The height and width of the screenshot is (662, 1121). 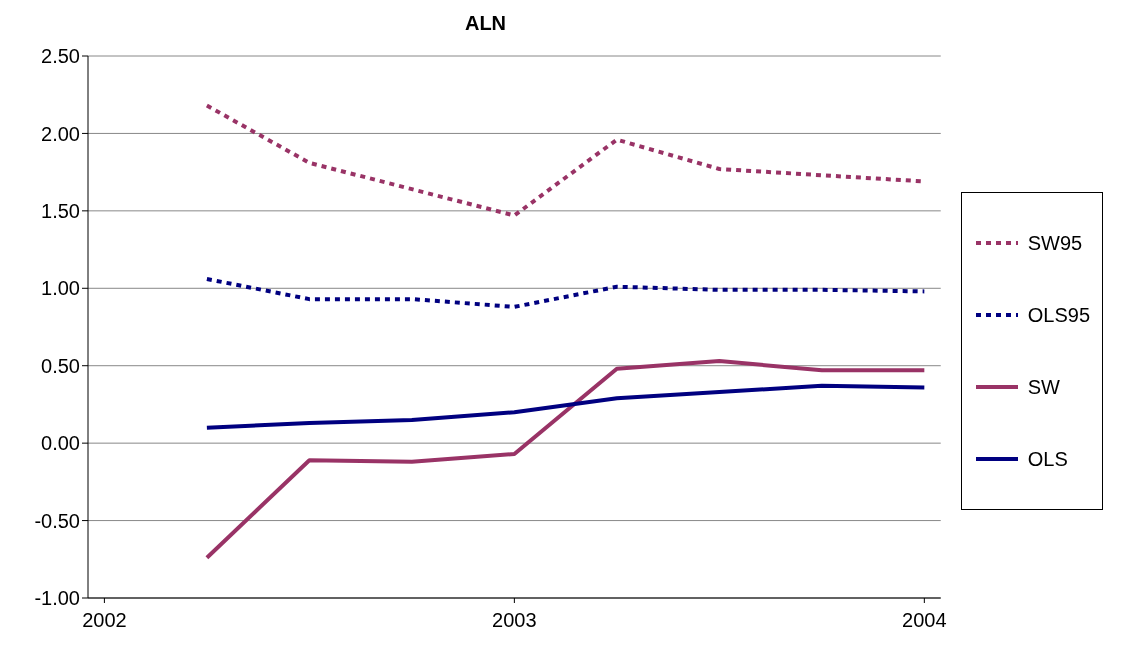 What do you see at coordinates (104, 620) in the screenshot?
I see `x-tick-label: 2002` at bounding box center [104, 620].